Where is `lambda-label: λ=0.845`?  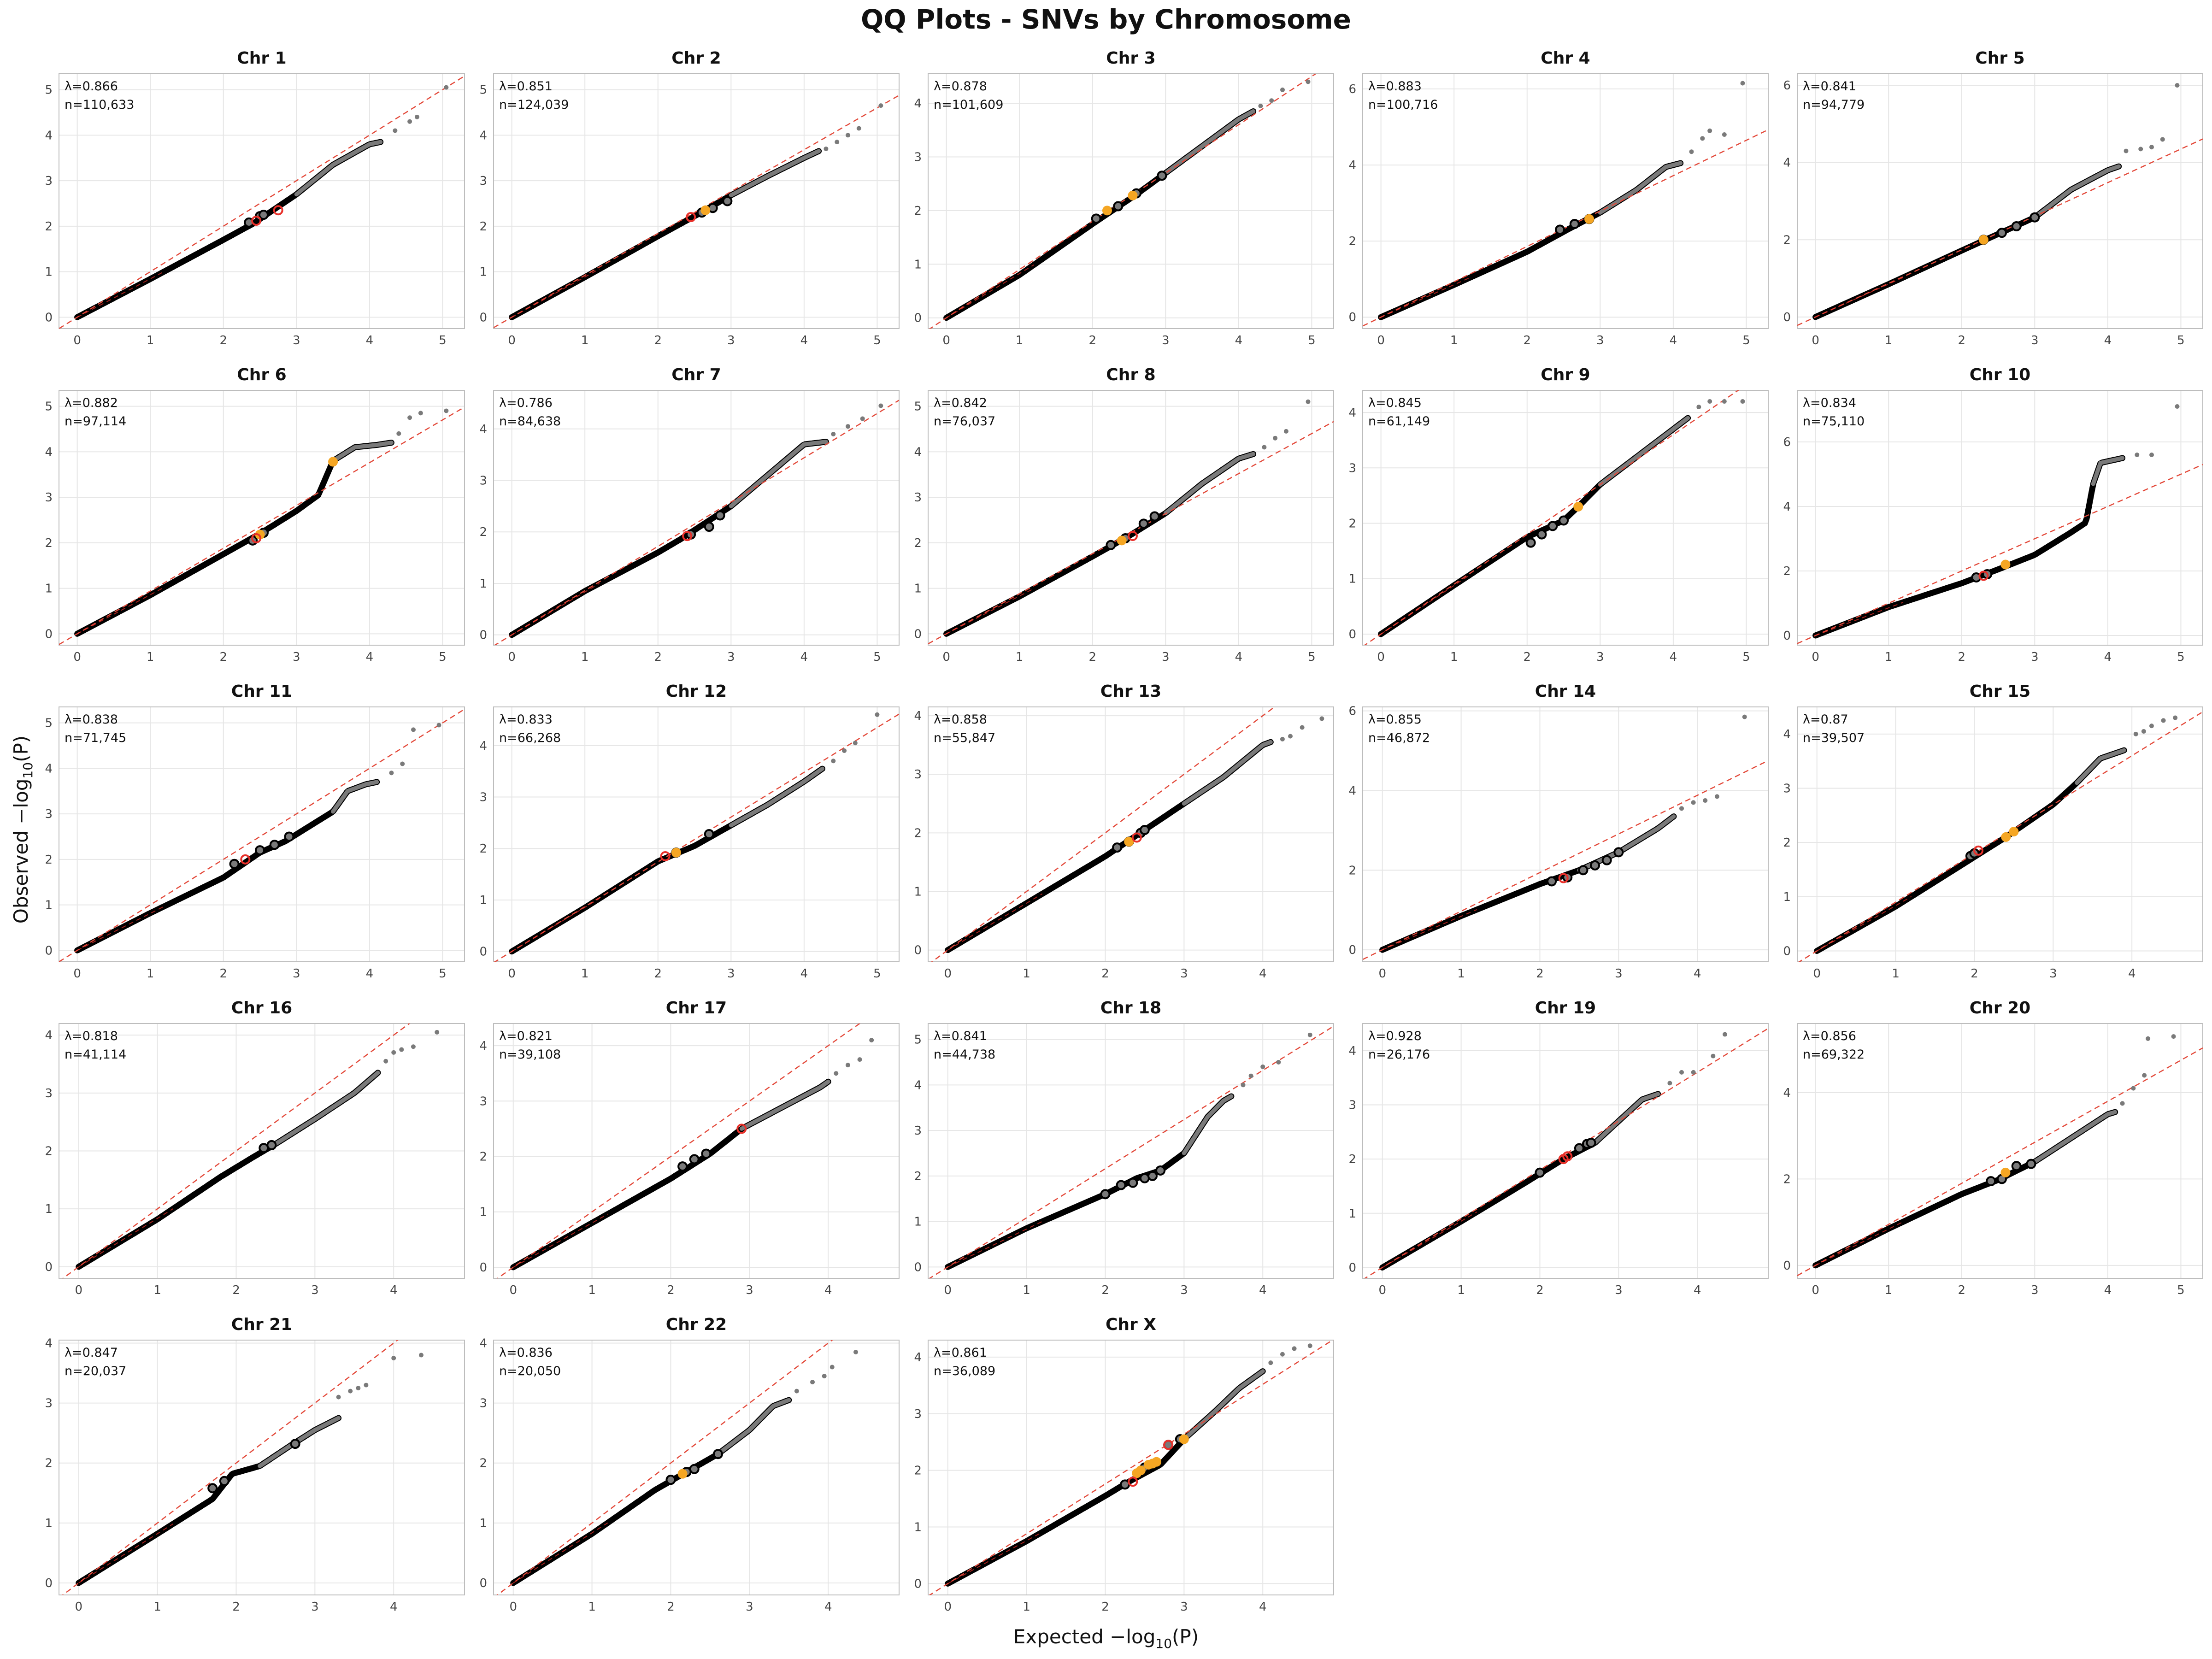 lambda-label: λ=0.845 is located at coordinates (1395, 403).